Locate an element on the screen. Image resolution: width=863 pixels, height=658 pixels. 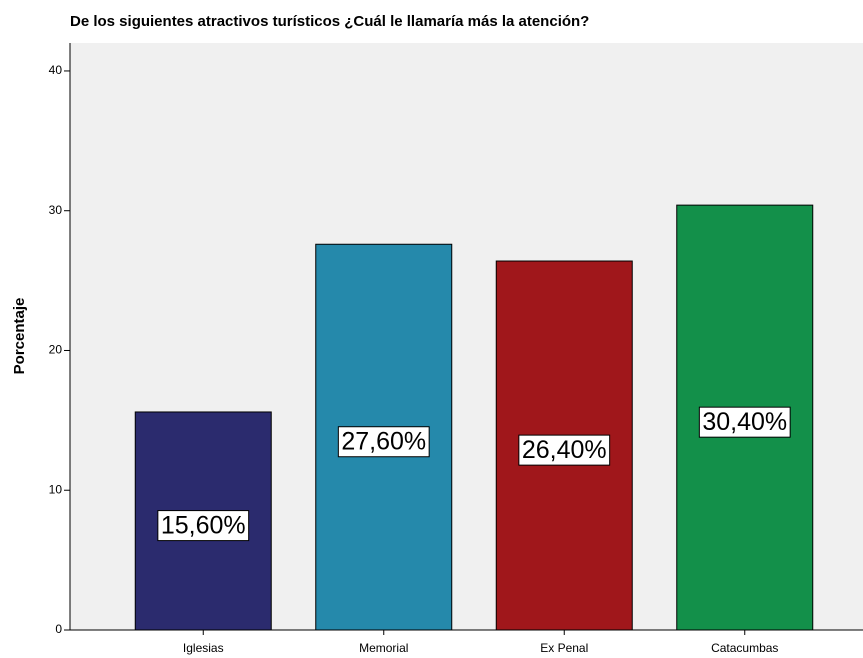
value-label: 15,60% is located at coordinates (203, 526).